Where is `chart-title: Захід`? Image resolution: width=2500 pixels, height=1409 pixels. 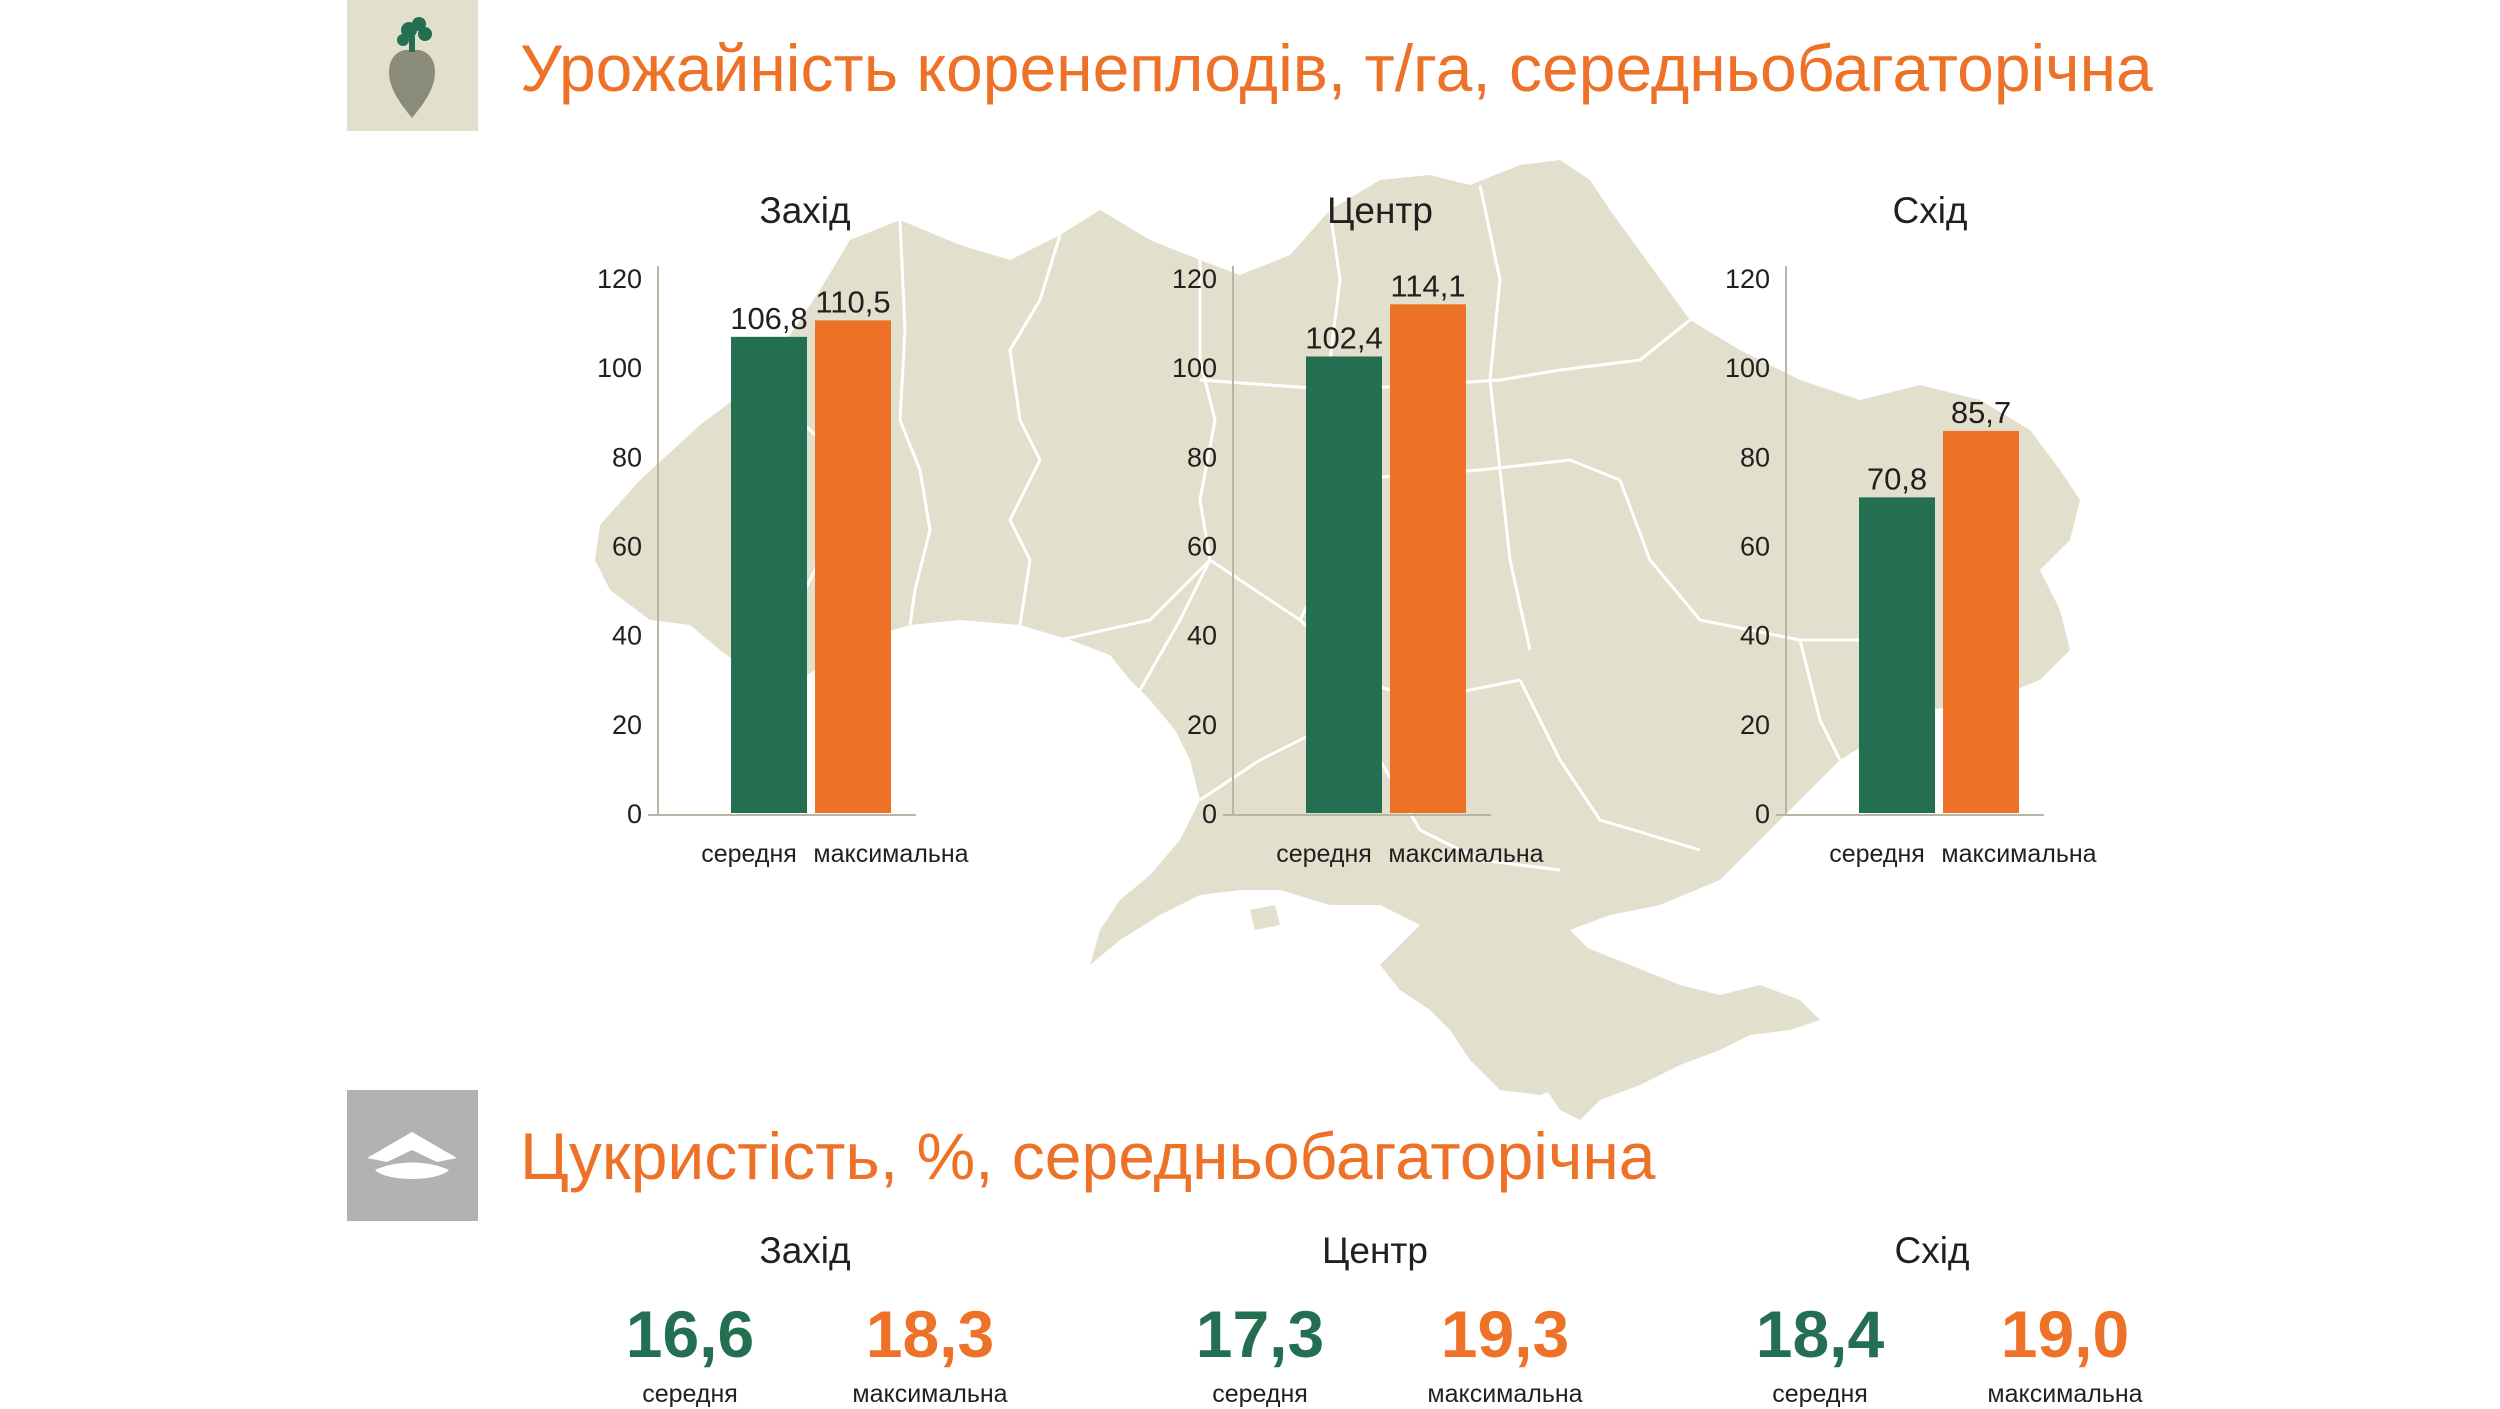 chart-title: Захід is located at coordinates (805, 210).